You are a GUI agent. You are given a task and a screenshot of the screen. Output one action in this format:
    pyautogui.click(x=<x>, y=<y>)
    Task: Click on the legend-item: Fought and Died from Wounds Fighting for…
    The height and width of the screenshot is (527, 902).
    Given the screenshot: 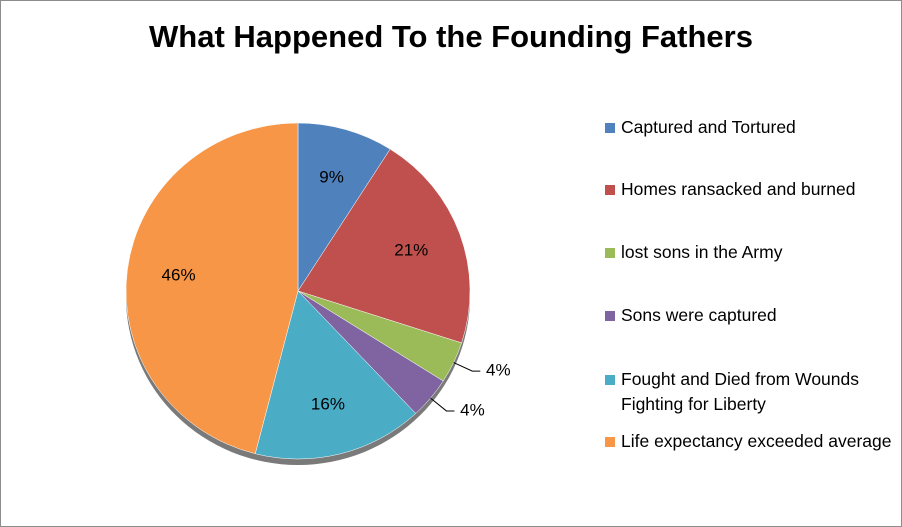 What is the action you would take?
    pyautogui.click(x=750, y=392)
    